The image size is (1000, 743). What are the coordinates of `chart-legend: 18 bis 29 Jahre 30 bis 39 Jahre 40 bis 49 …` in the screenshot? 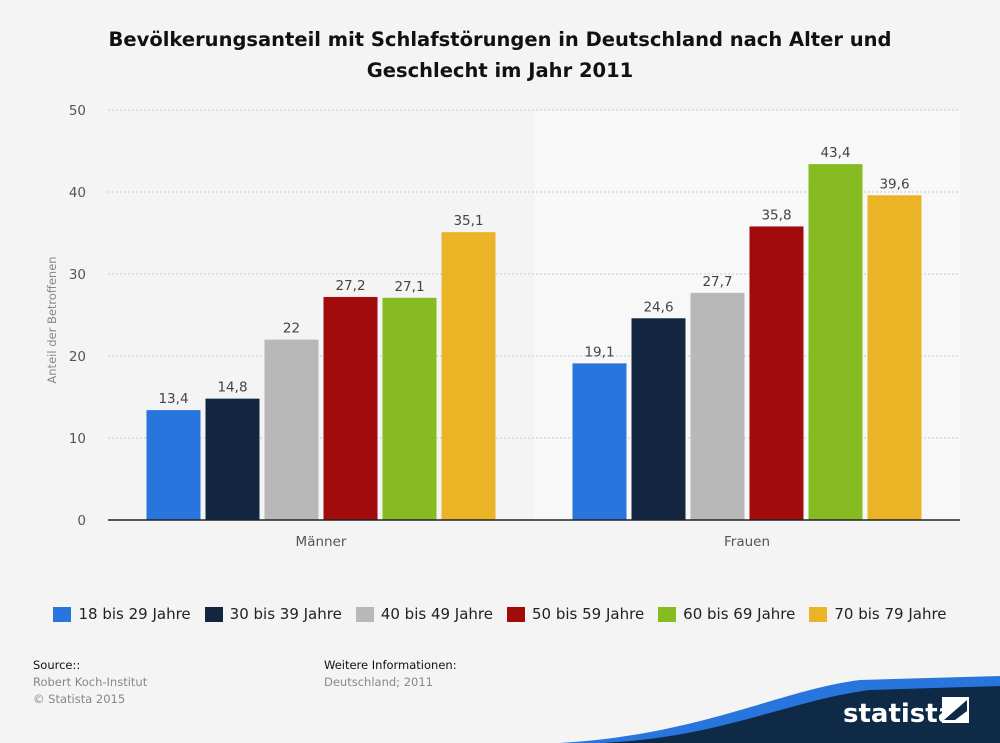 It's located at (500, 614).